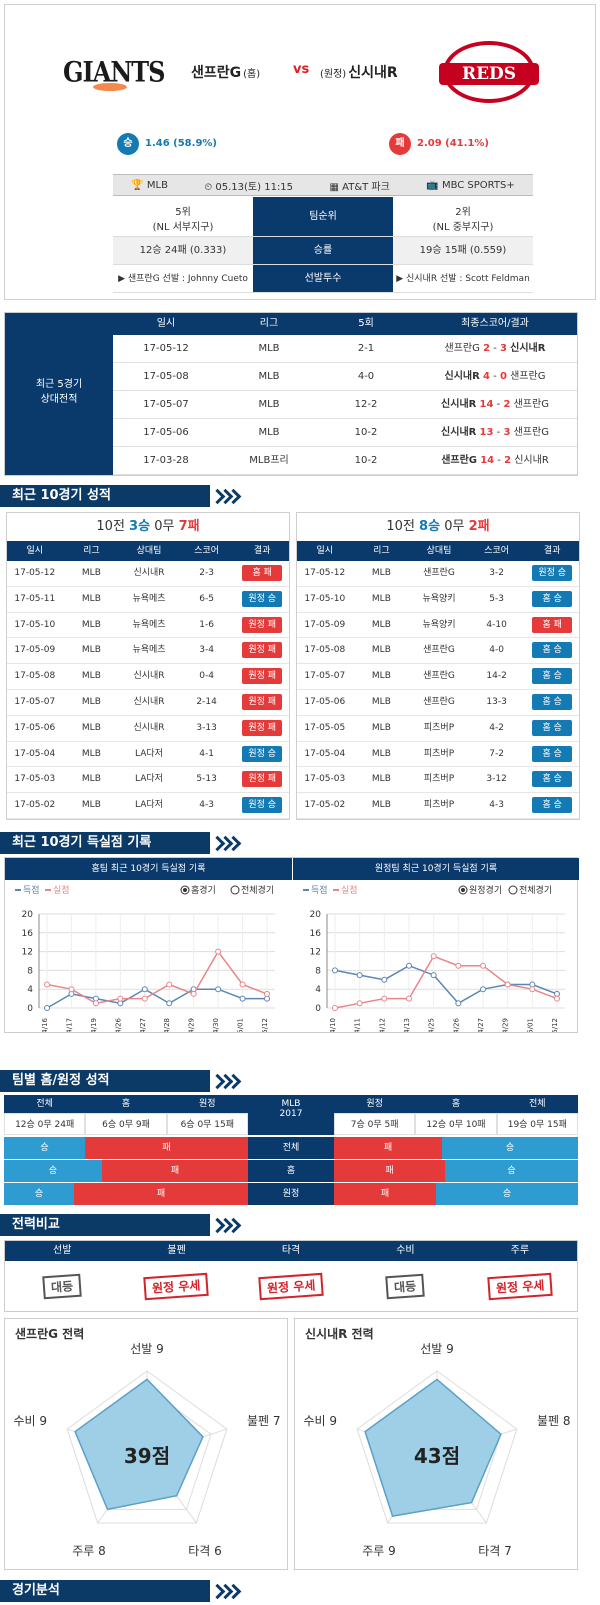 The height and width of the screenshot is (1605, 600). Describe the element at coordinates (148, 780) in the screenshot. I see `recent-row: 17-05-03 MLB LA다저 5-13 원정 패` at that location.